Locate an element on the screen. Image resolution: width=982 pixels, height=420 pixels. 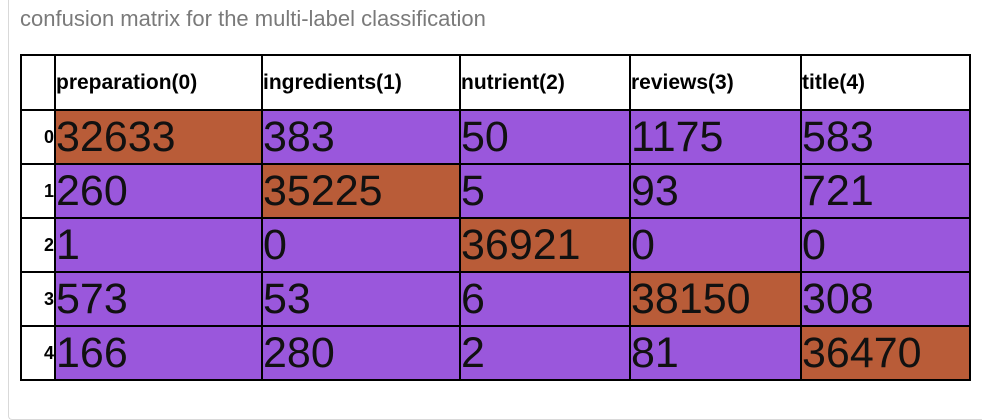
matrix-cell: 583 is located at coordinates (885, 137).